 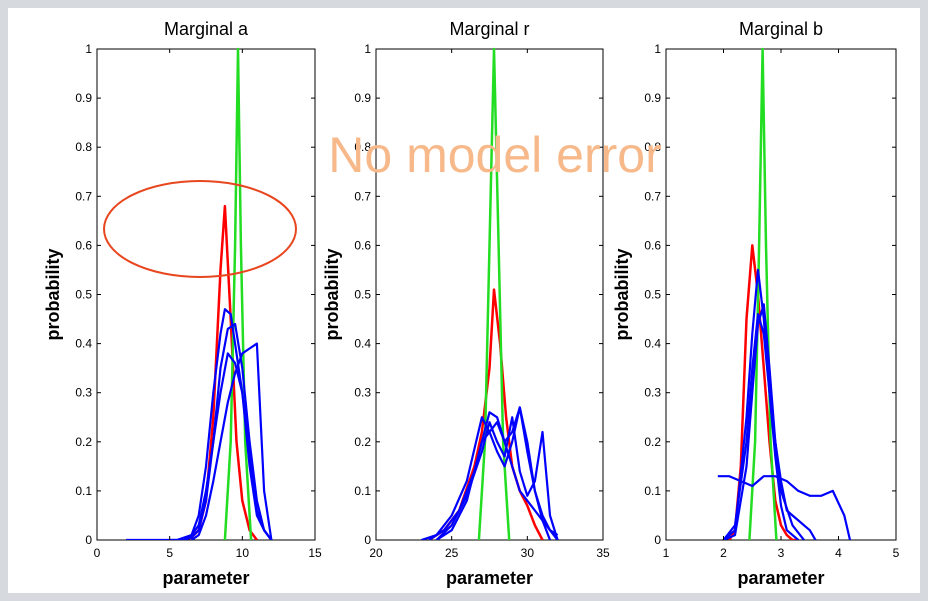 I want to click on x-tick-label: 0, so click(x=97, y=553).